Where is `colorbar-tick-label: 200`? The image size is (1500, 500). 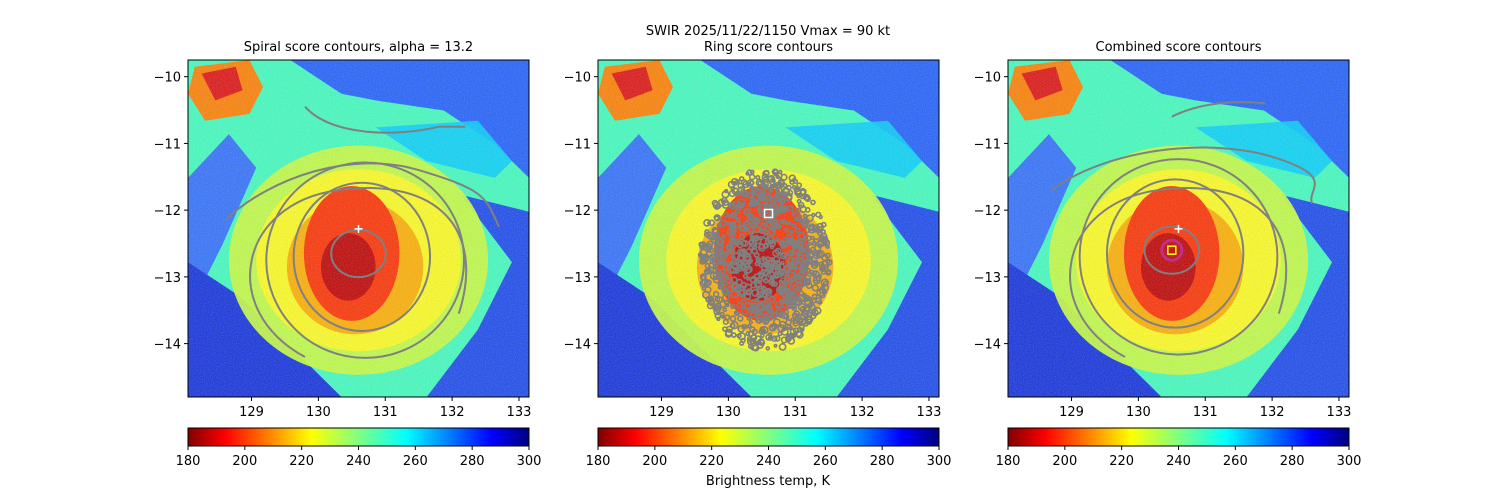 colorbar-tick-label: 200 is located at coordinates (244, 461).